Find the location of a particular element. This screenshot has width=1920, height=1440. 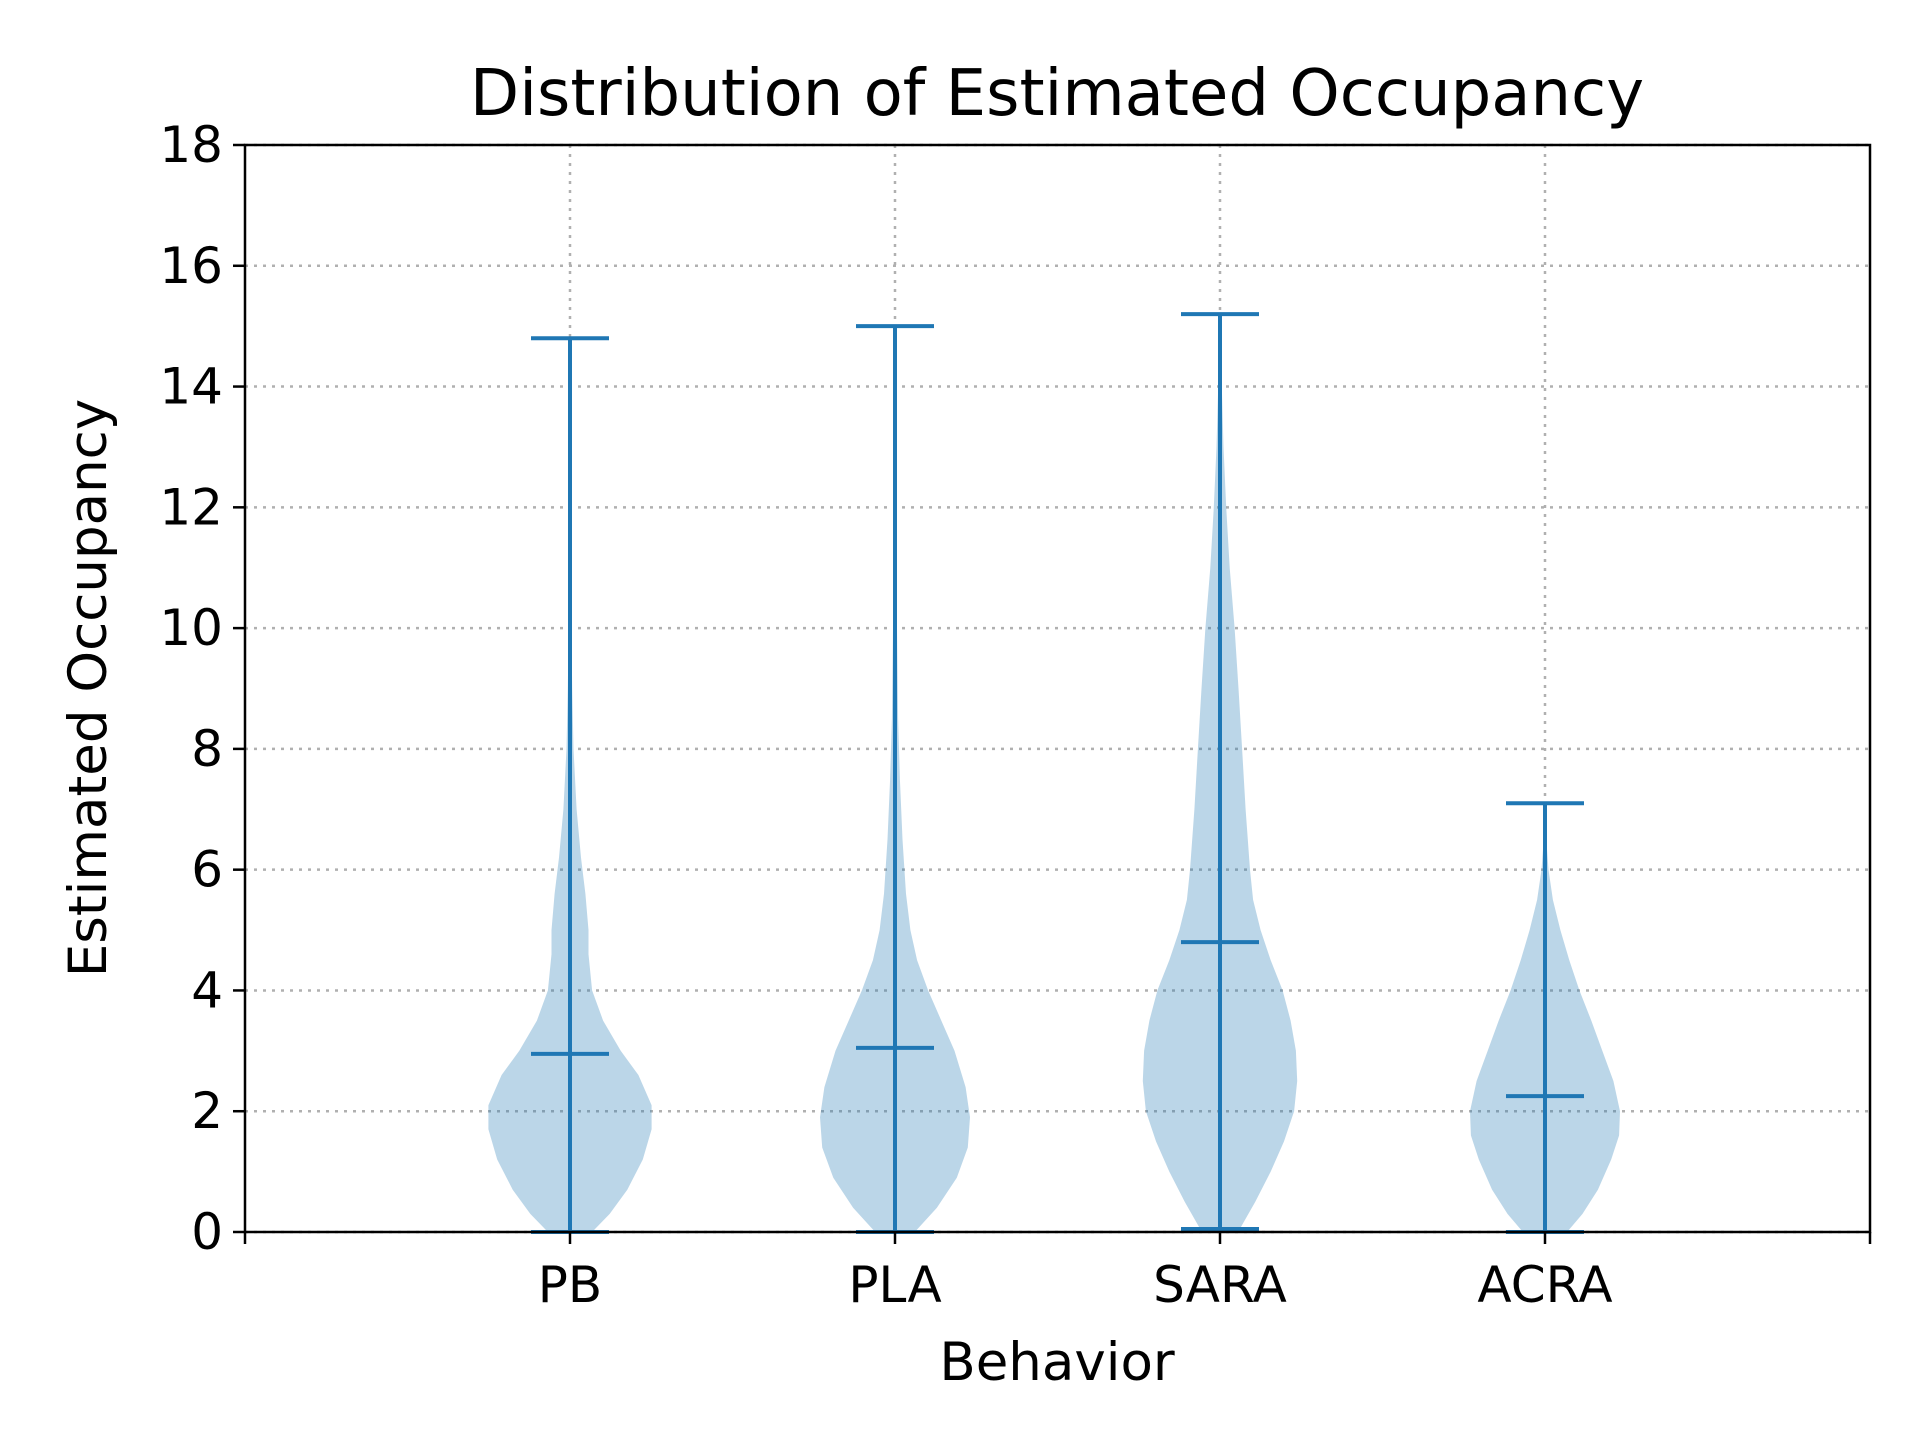

y-tick-label: 2 is located at coordinates (207, 1111).